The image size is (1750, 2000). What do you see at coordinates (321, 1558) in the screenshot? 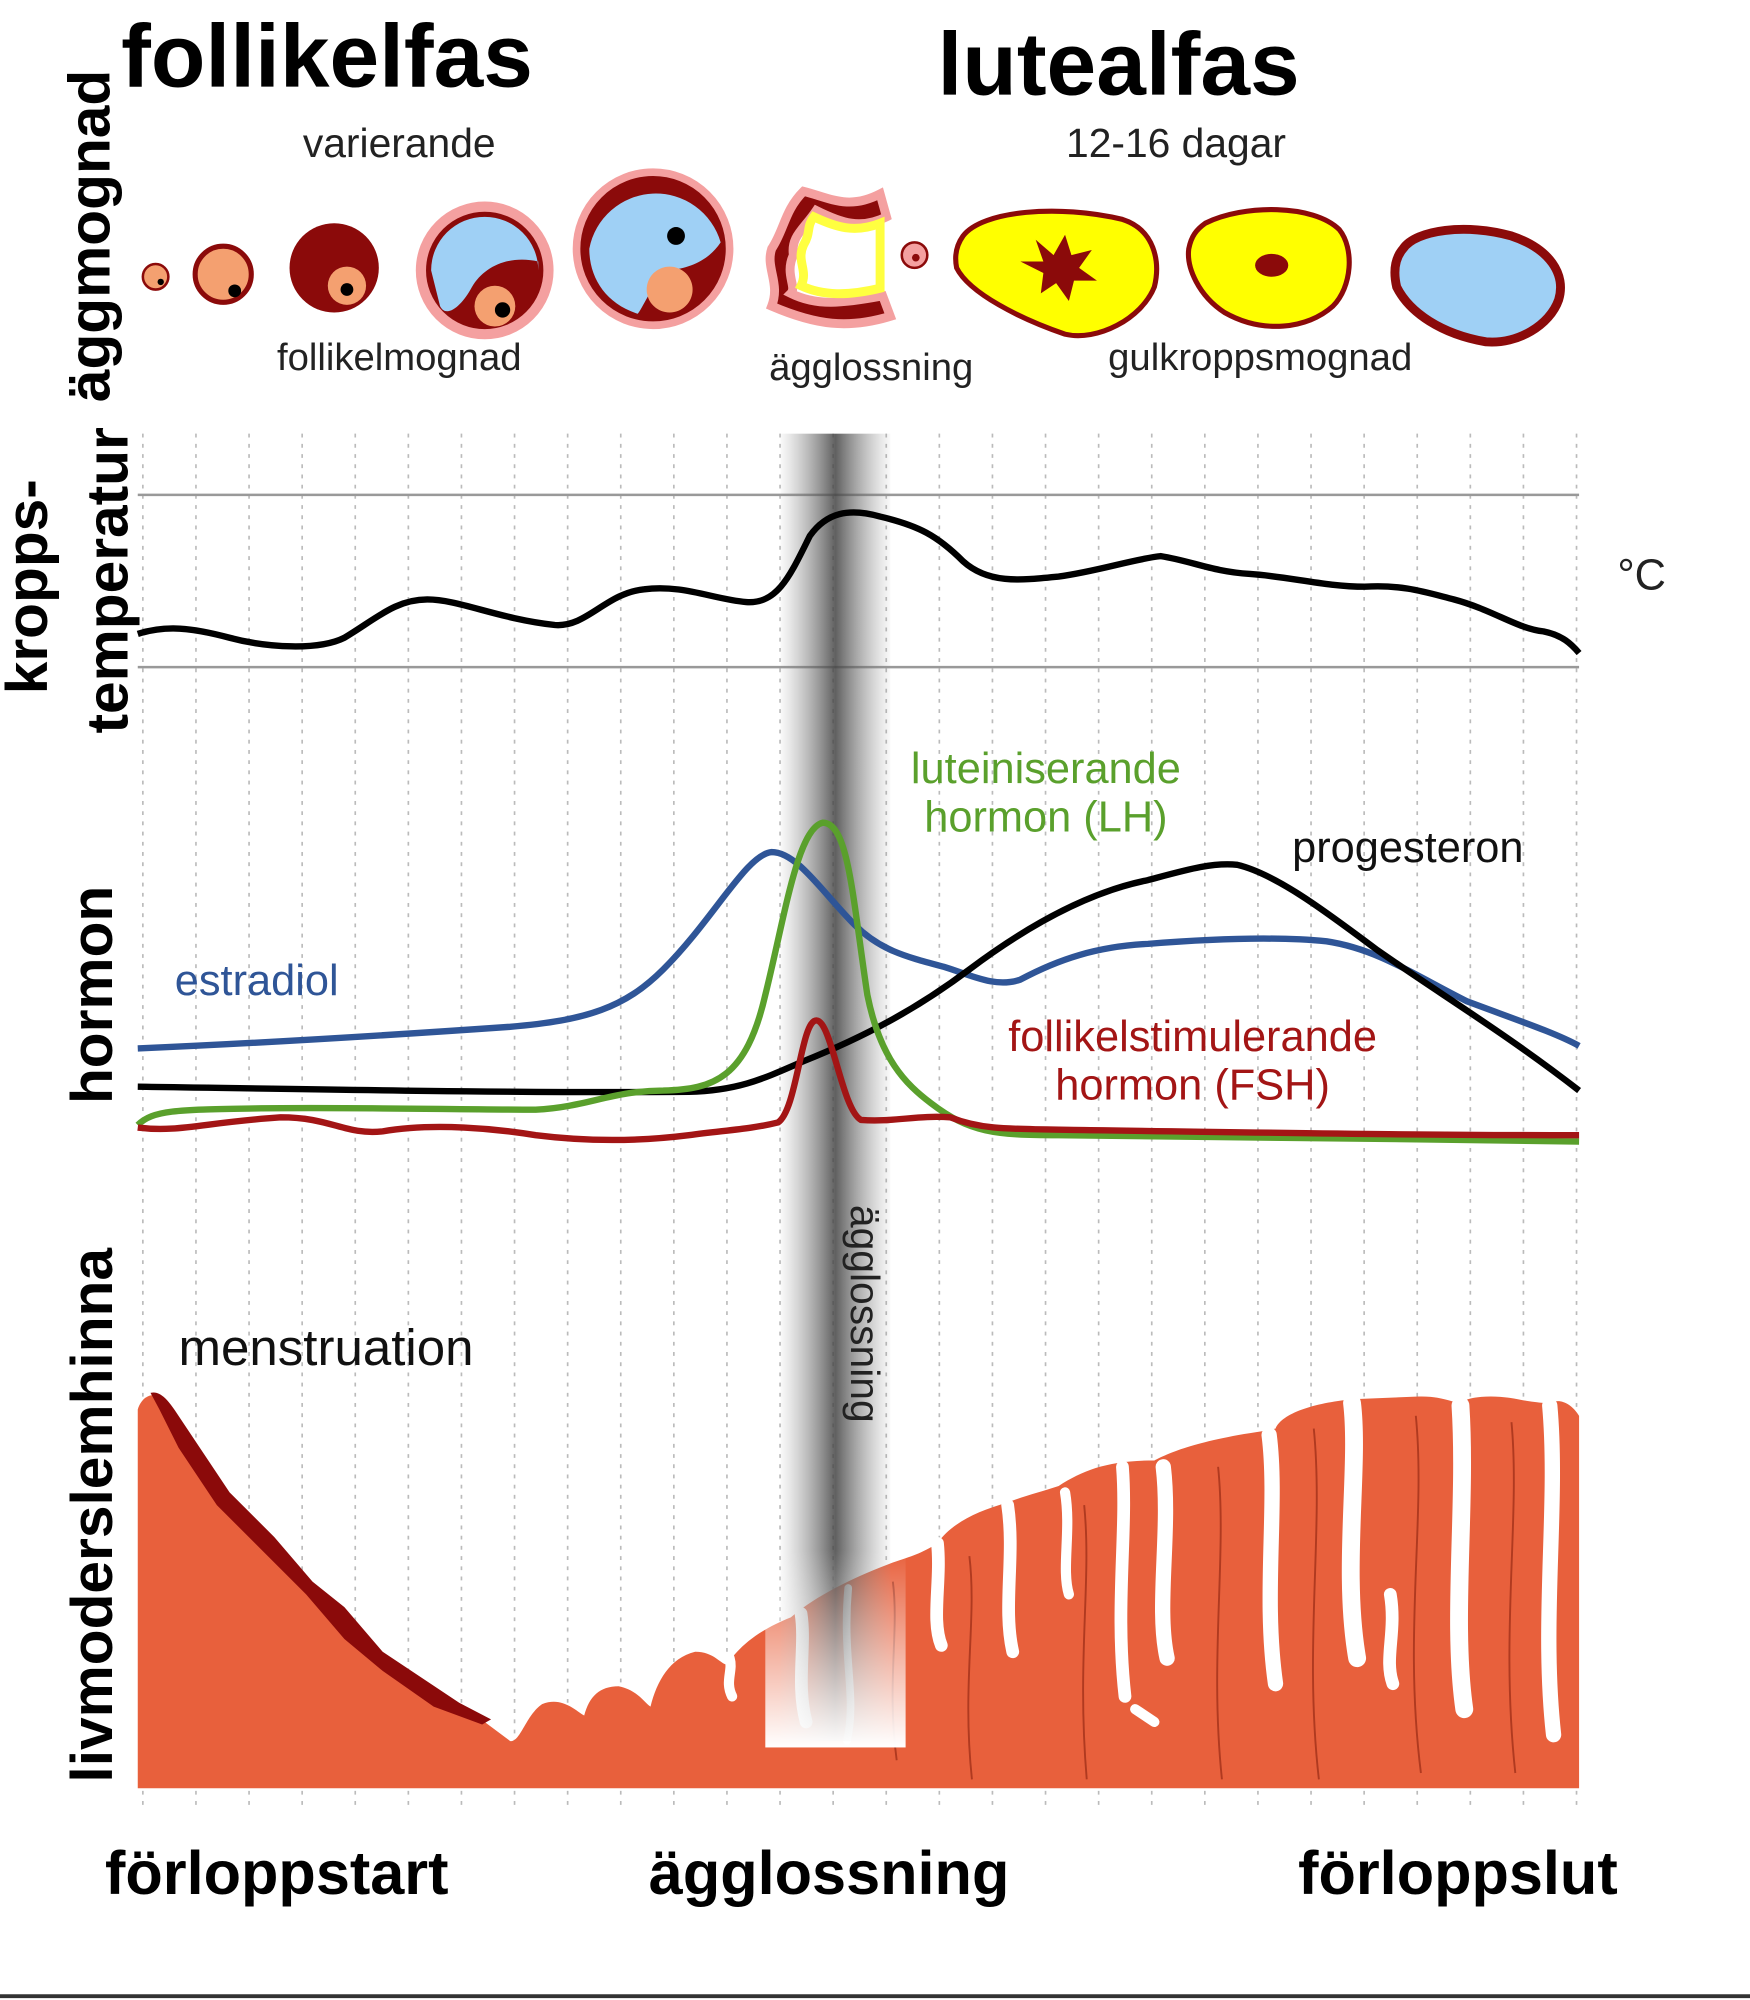
I see `menstrual-shedding` at bounding box center [321, 1558].